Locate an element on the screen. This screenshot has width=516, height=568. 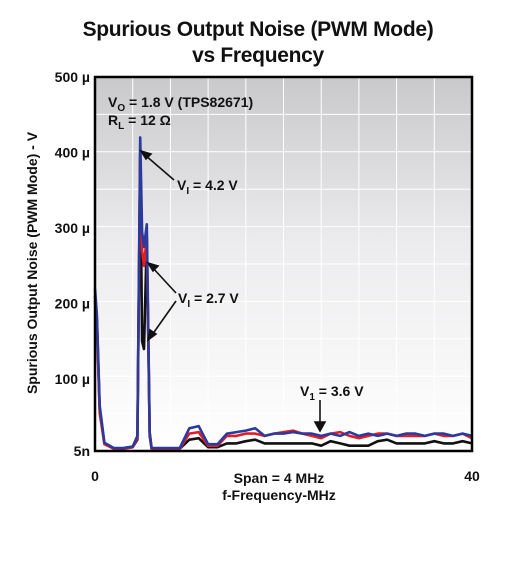
y-tick-label: 5n is located at coordinates (82, 451).